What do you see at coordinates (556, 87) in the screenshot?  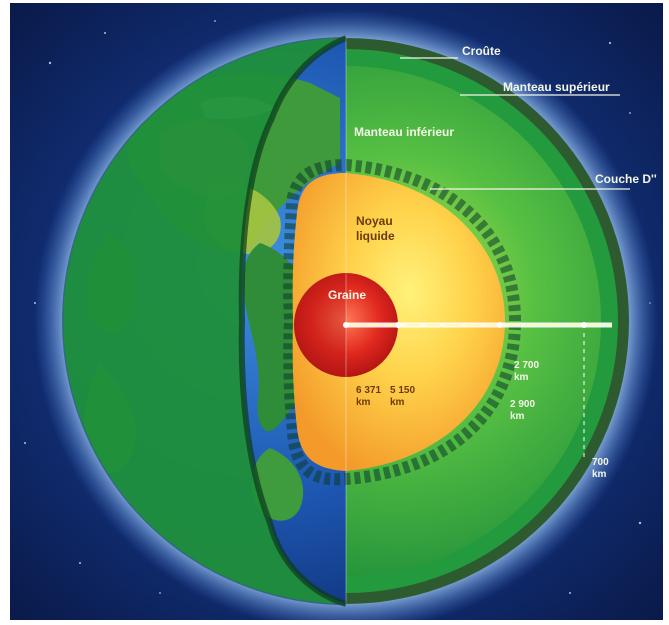 I see `upper-mantle-label: Manteau supérieur` at bounding box center [556, 87].